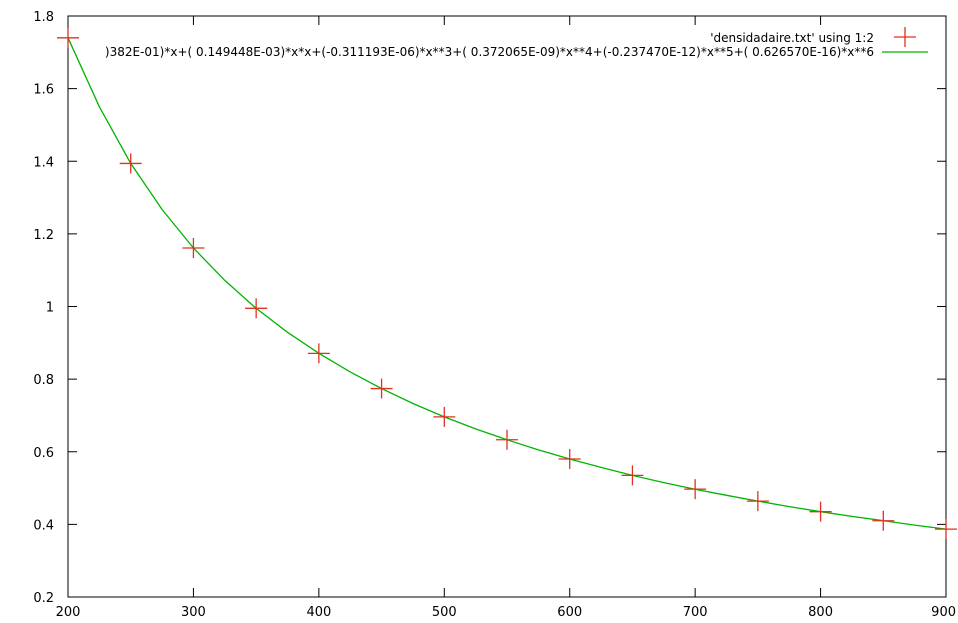 The image size is (958, 623). What do you see at coordinates (695, 612) in the screenshot?
I see `x-tick-label: 700` at bounding box center [695, 612].